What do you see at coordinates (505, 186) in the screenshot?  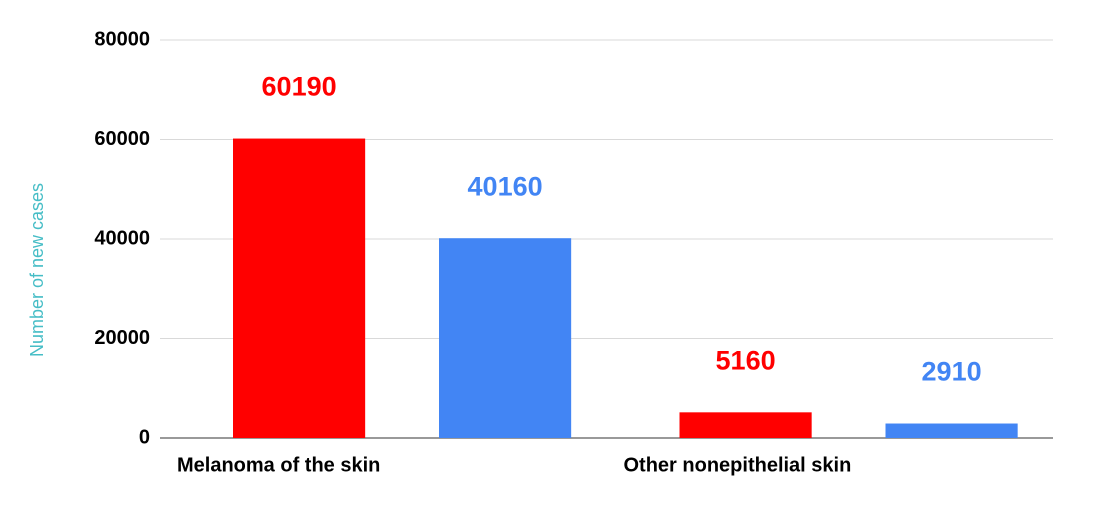 I see `value-label: 40160` at bounding box center [505, 186].